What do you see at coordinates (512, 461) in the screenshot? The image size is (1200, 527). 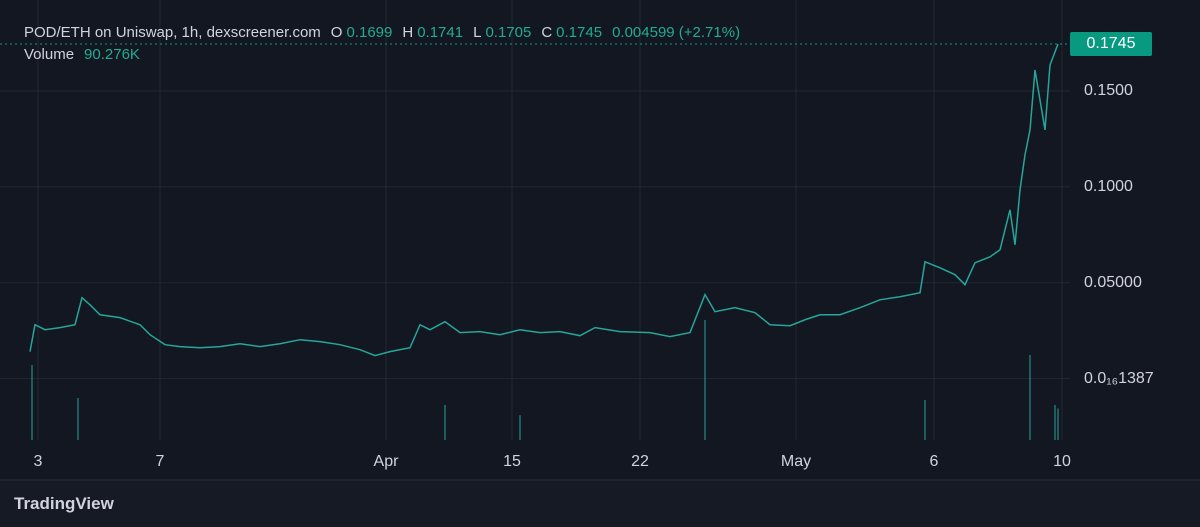 I see `x-tick-label: 15` at bounding box center [512, 461].